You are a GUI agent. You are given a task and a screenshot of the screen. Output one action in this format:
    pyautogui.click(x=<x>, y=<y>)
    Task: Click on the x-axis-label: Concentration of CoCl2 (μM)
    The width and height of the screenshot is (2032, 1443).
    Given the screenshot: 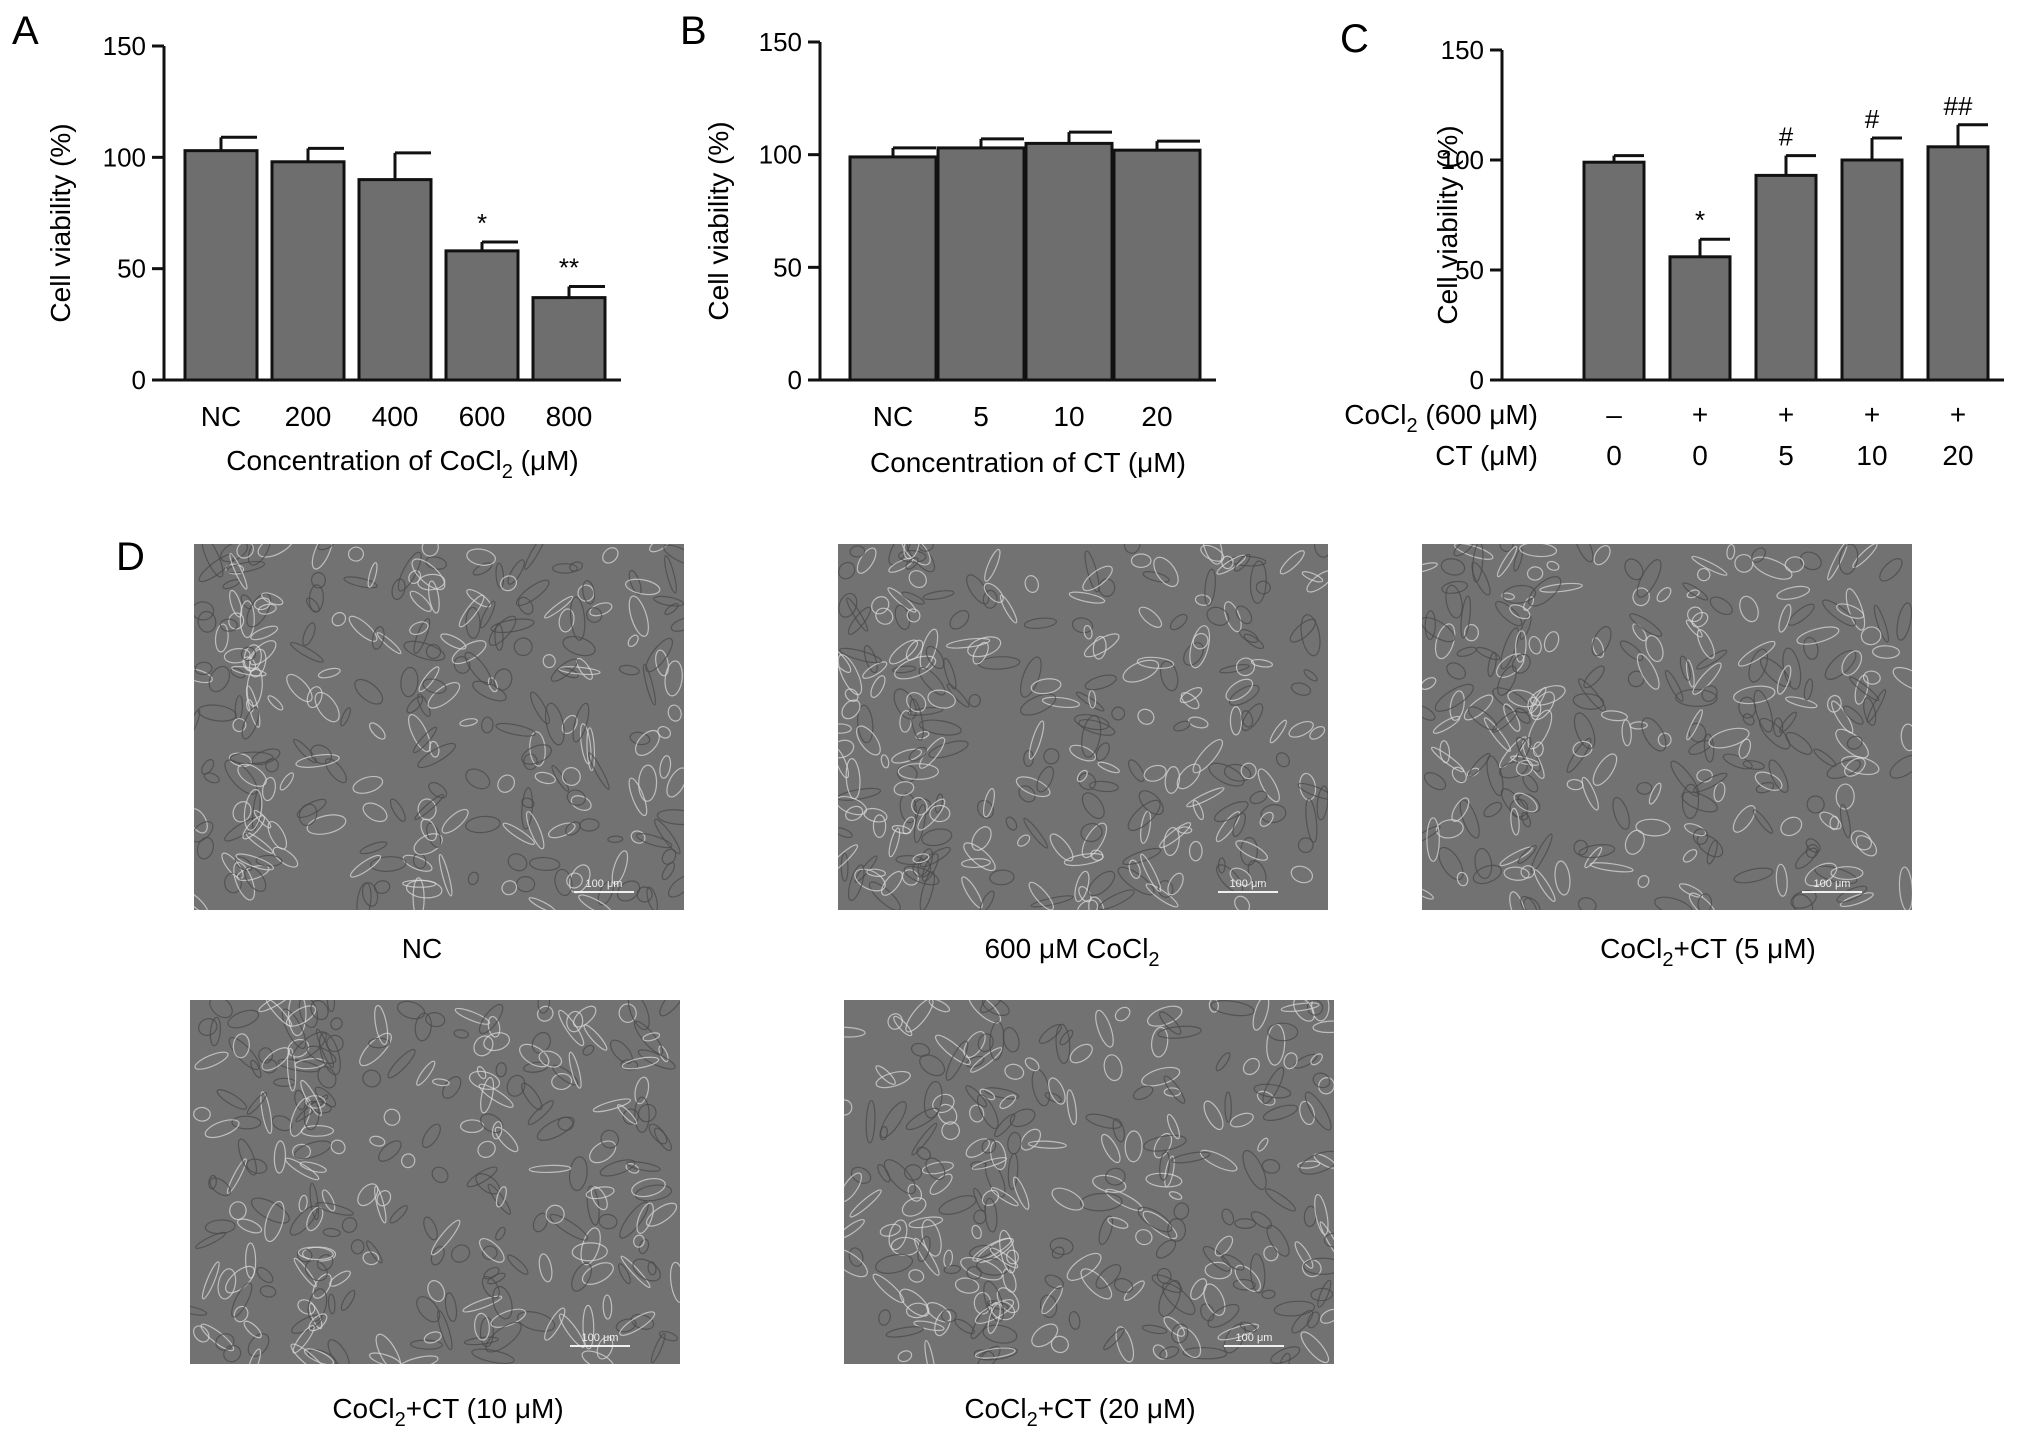 What is the action you would take?
    pyautogui.click(x=402, y=464)
    